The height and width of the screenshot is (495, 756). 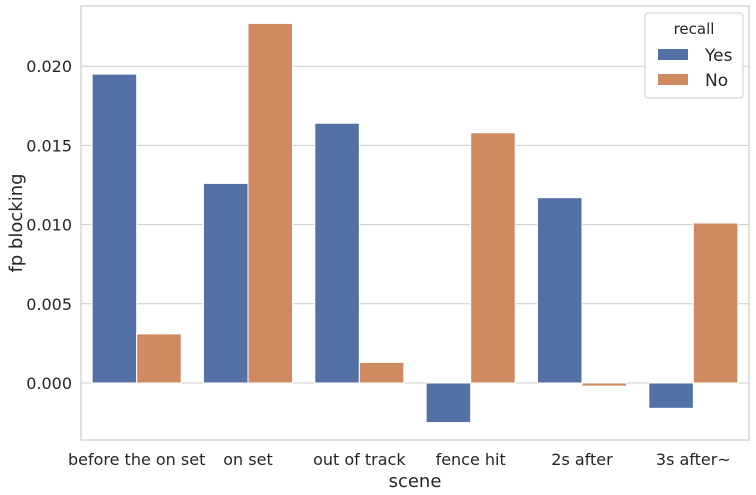 I want to click on legend-items: Yes No, so click(x=695, y=68).